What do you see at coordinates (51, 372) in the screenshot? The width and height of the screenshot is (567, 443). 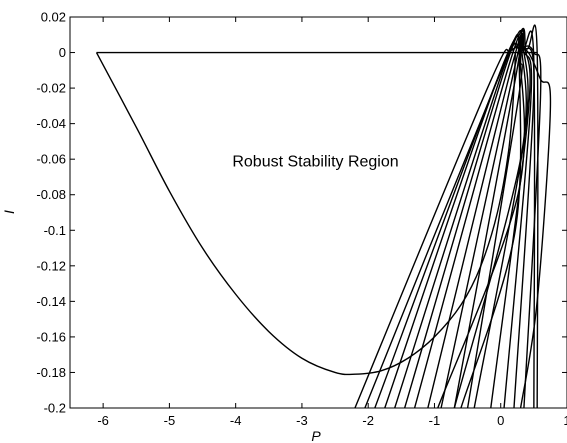 I see `y-tick-label: -0.18` at bounding box center [51, 372].